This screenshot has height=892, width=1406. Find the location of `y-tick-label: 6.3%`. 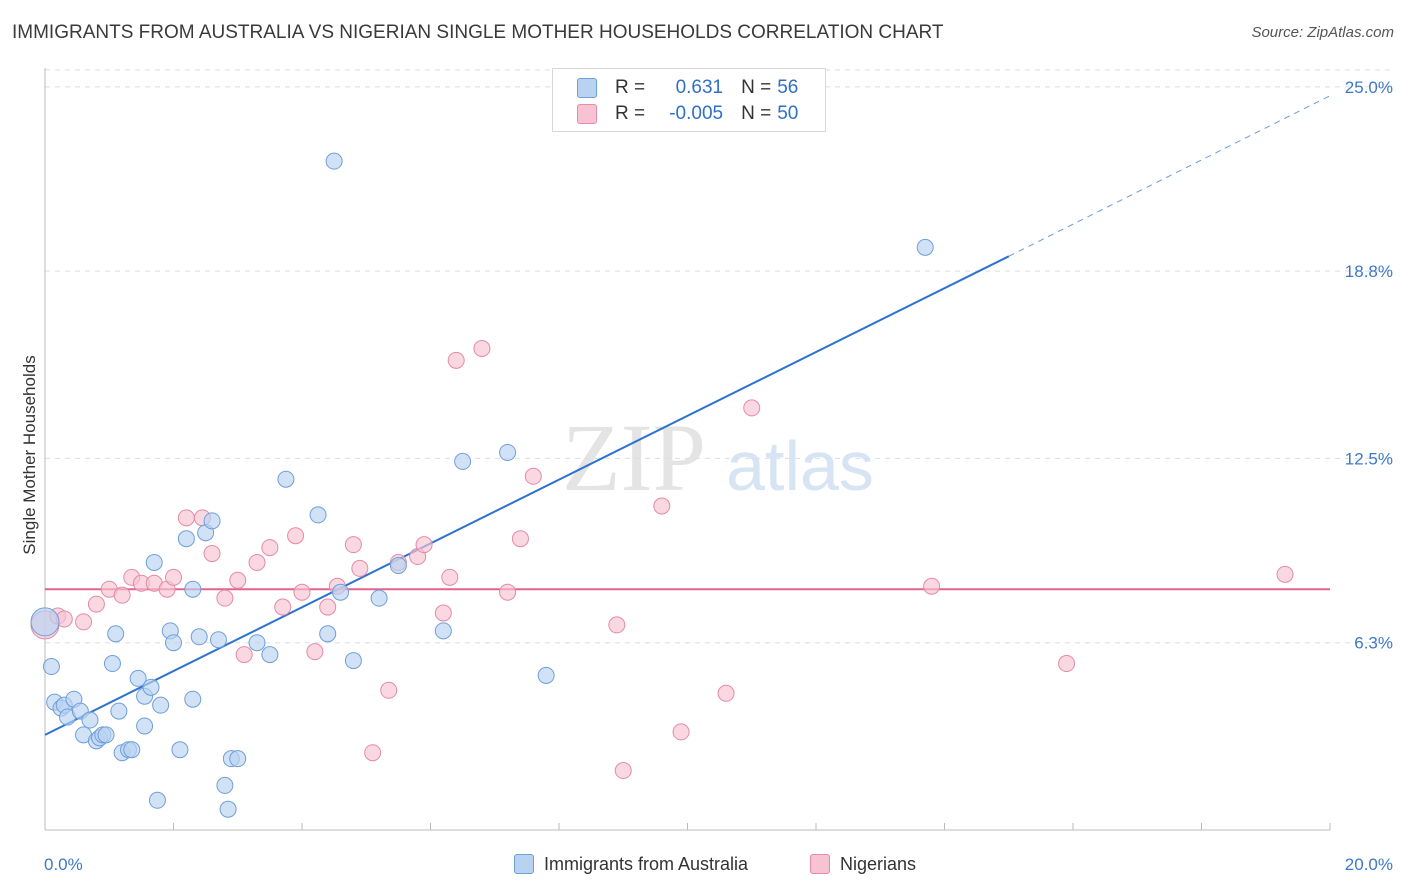

y-tick-label: 6.3% is located at coordinates (1373, 643).